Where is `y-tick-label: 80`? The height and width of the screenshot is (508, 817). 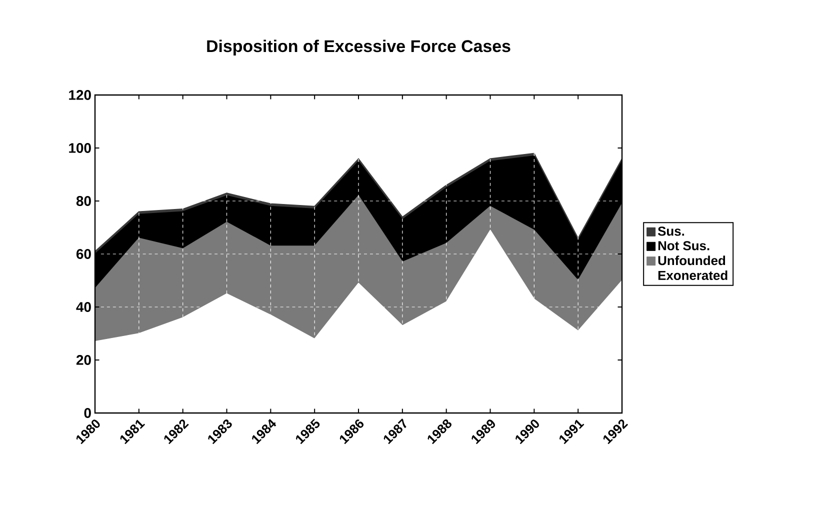 y-tick-label: 80 is located at coordinates (83, 201).